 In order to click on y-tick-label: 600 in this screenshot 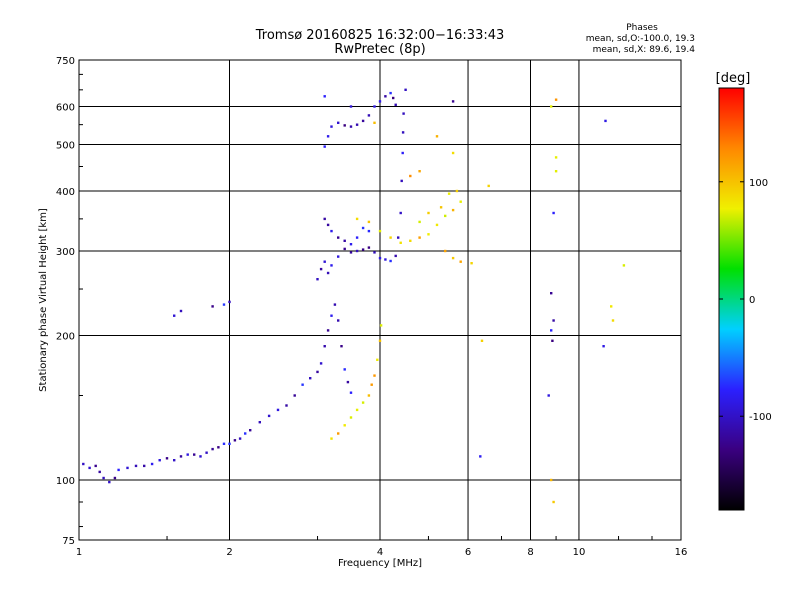, I will do `click(65, 108)`.